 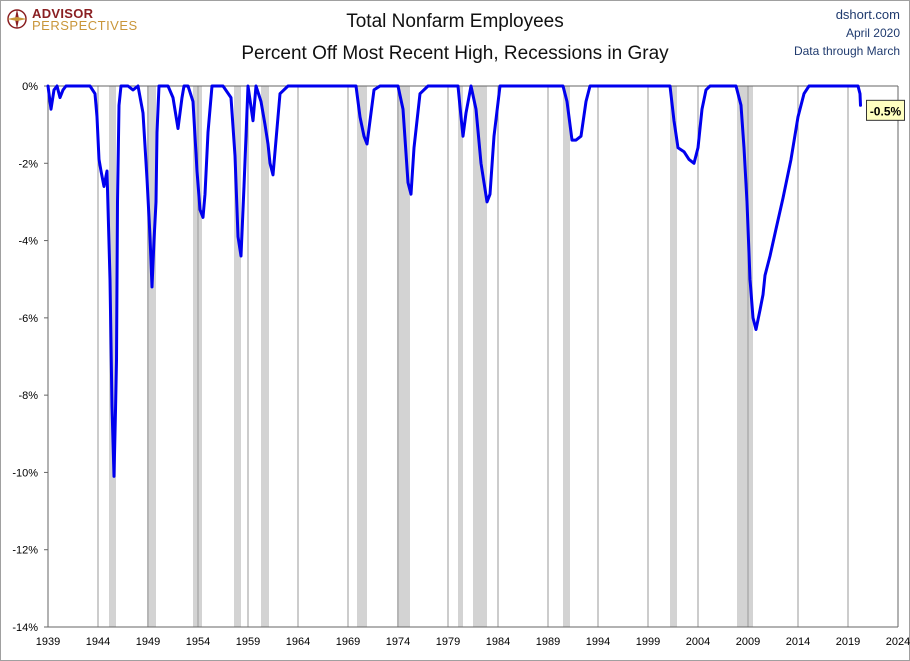 What do you see at coordinates (548, 642) in the screenshot?
I see `x-tick-label-1989: 1989` at bounding box center [548, 642].